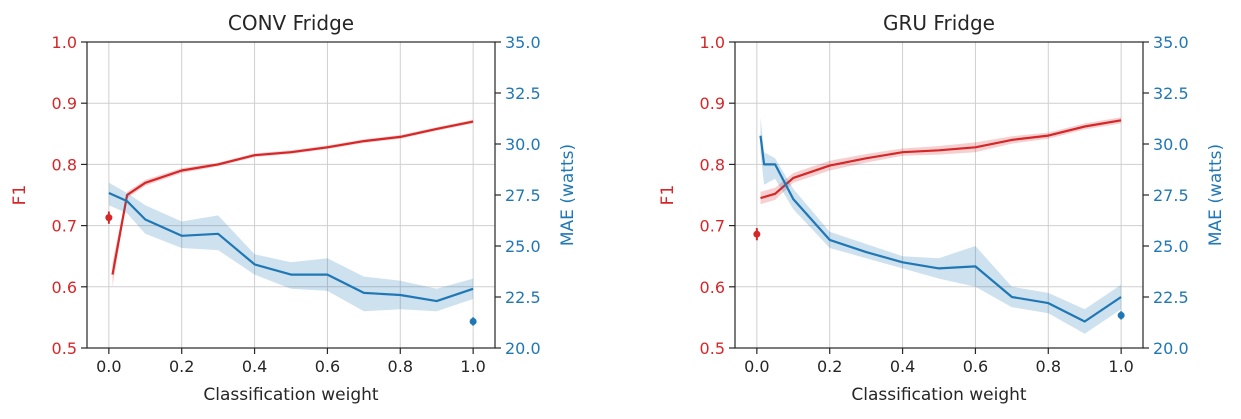 The width and height of the screenshot is (1241, 419). I want to click on chart-title: CONV Fridge, so click(291, 23).